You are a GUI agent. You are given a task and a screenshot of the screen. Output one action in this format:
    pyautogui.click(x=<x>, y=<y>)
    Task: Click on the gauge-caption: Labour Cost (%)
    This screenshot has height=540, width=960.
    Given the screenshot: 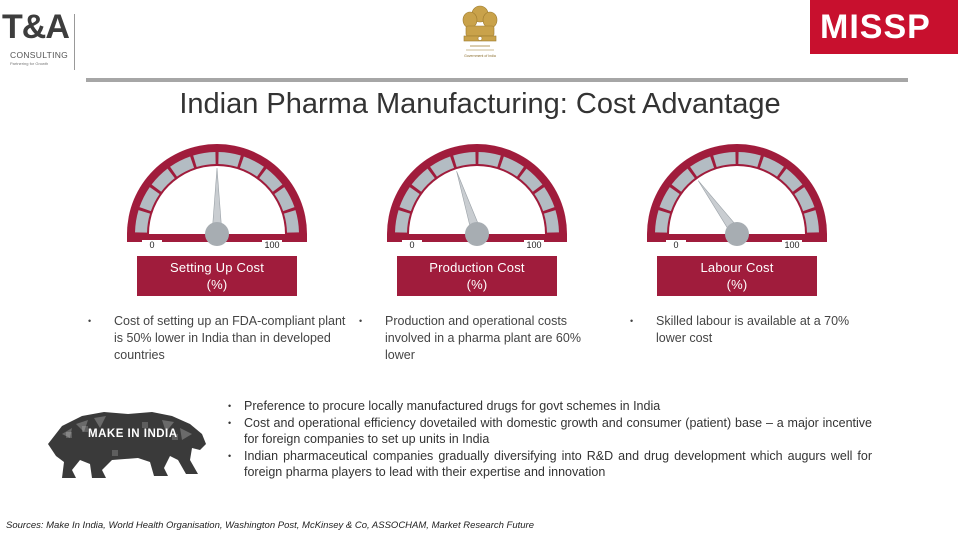 What is the action you would take?
    pyautogui.click(x=737, y=276)
    